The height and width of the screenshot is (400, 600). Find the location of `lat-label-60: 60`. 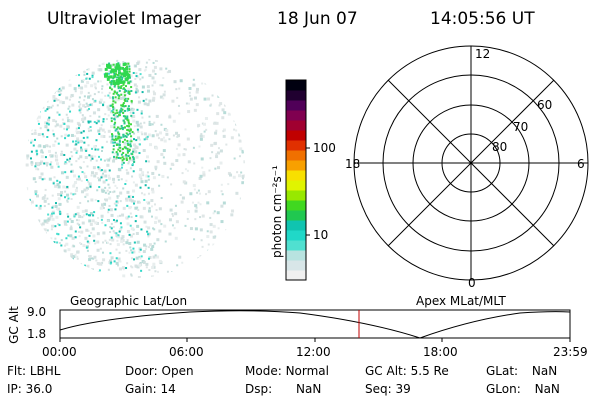

lat-label-60: 60 is located at coordinates (545, 105).